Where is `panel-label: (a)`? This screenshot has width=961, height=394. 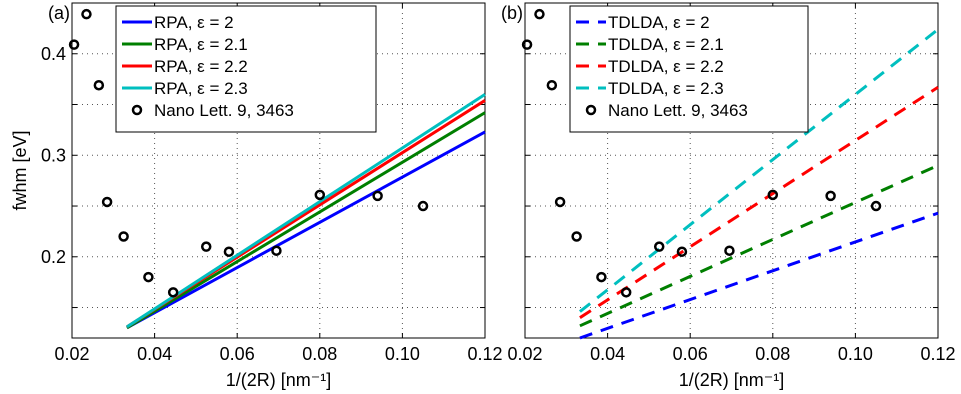 panel-label: (a) is located at coordinates (59, 13).